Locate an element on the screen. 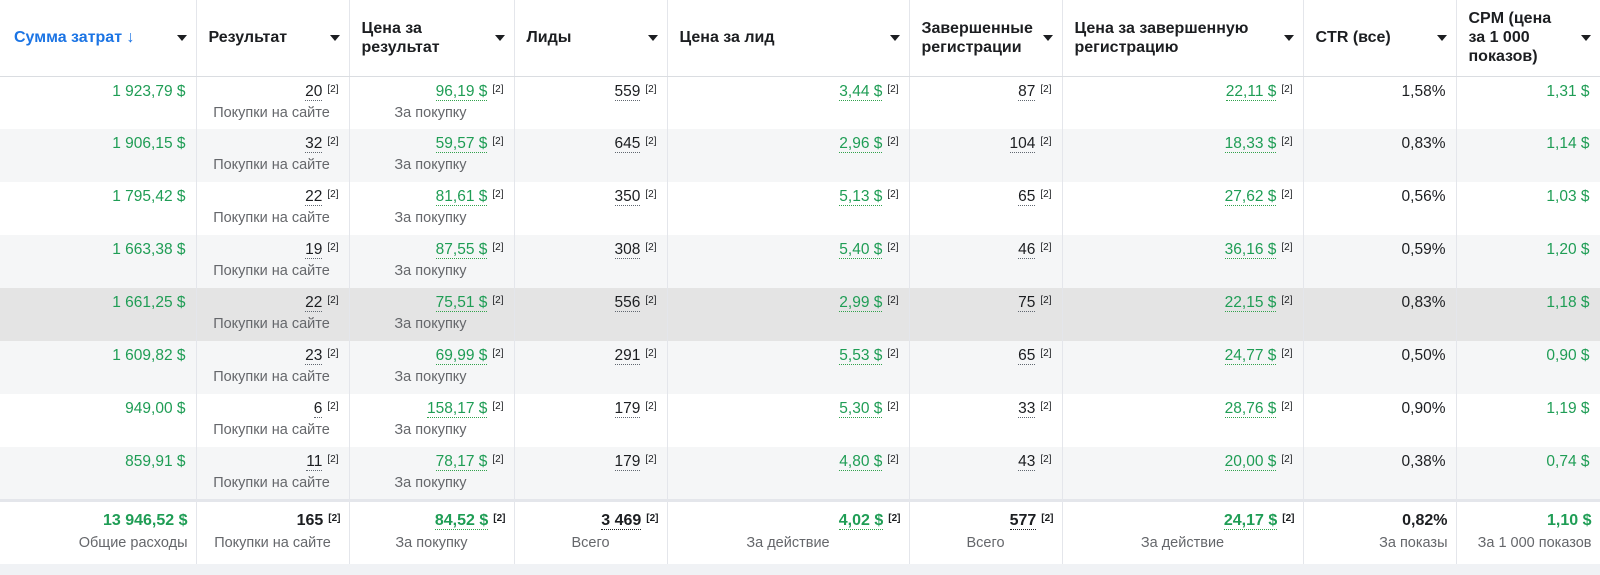 This screenshot has height=575, width=1600. cost-per-lead-value: 3,44 $ is located at coordinates (861, 91).